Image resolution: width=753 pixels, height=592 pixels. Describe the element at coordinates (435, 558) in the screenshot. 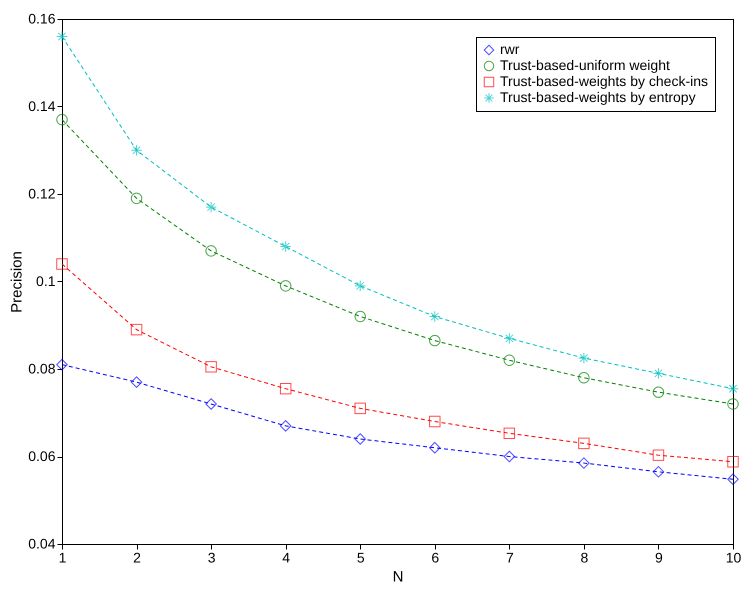

I see `x-tick-label: 6` at that location.